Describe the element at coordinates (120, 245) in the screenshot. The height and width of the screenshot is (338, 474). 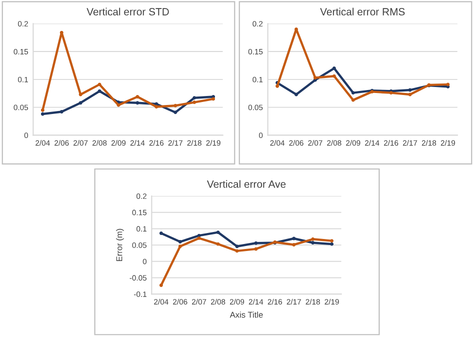
I see `y-axis-title: Error (m)` at that location.